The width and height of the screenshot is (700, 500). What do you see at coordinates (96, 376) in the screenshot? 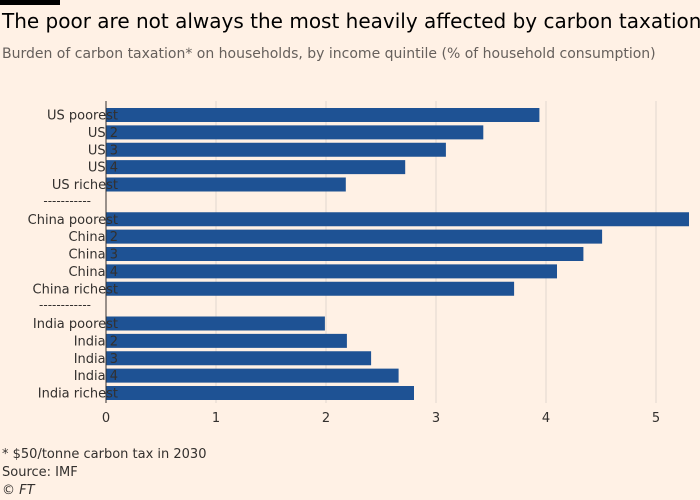
I see `category-label: India 4` at bounding box center [96, 376].